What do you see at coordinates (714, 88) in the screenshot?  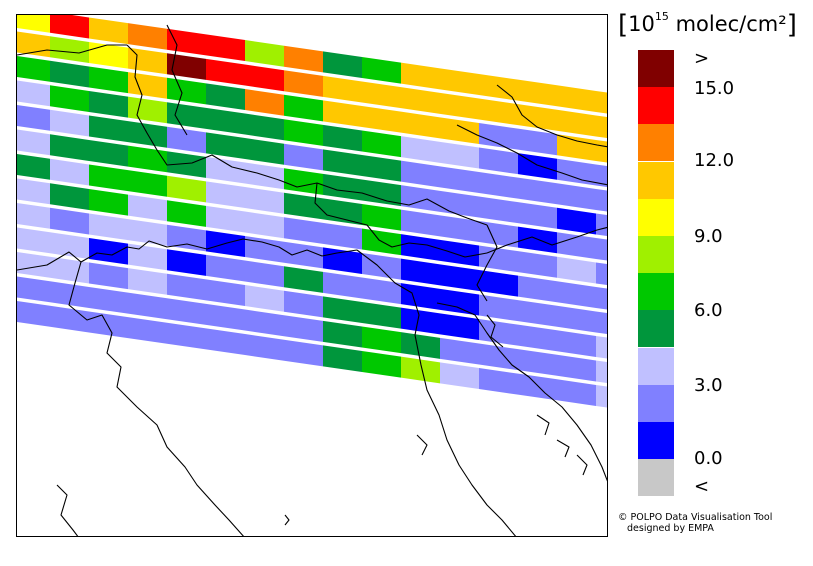 I see `legend-tick-label: 15.0` at bounding box center [714, 88].